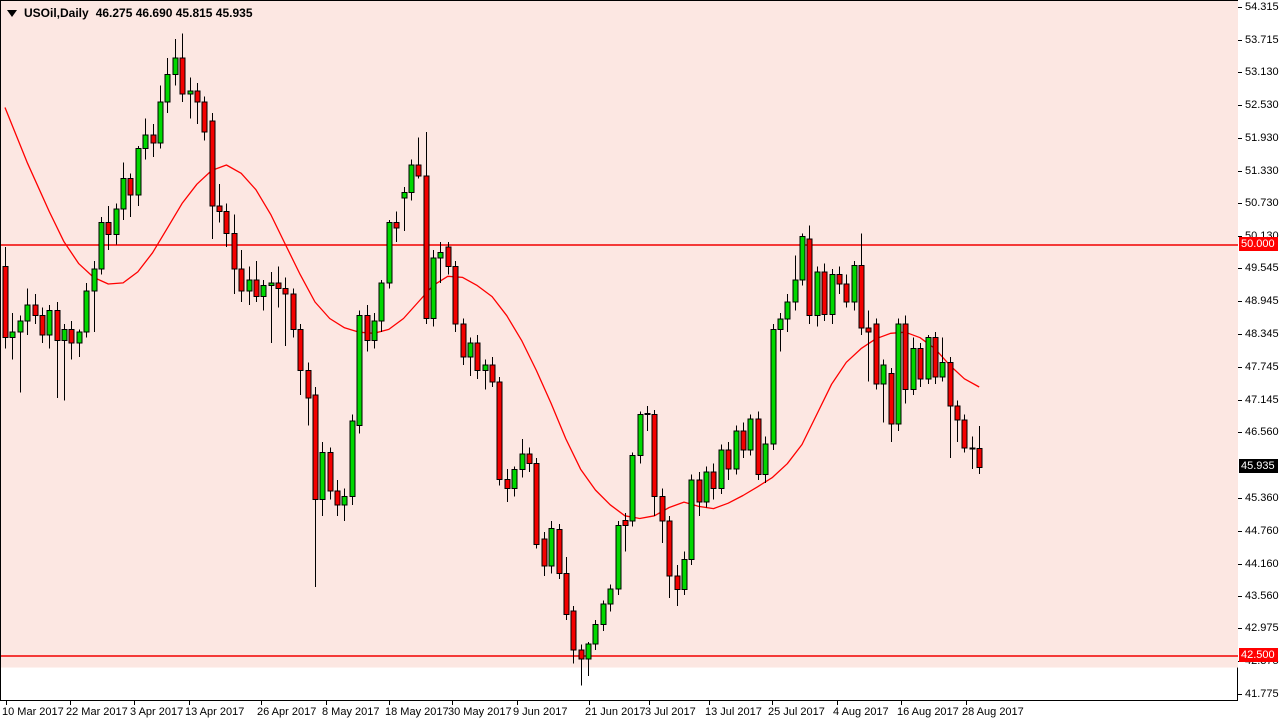 This screenshot has height=723, width=1283. Describe the element at coordinates (1262, 104) in the screenshot. I see `price-tick-label: 52.530` at that location.